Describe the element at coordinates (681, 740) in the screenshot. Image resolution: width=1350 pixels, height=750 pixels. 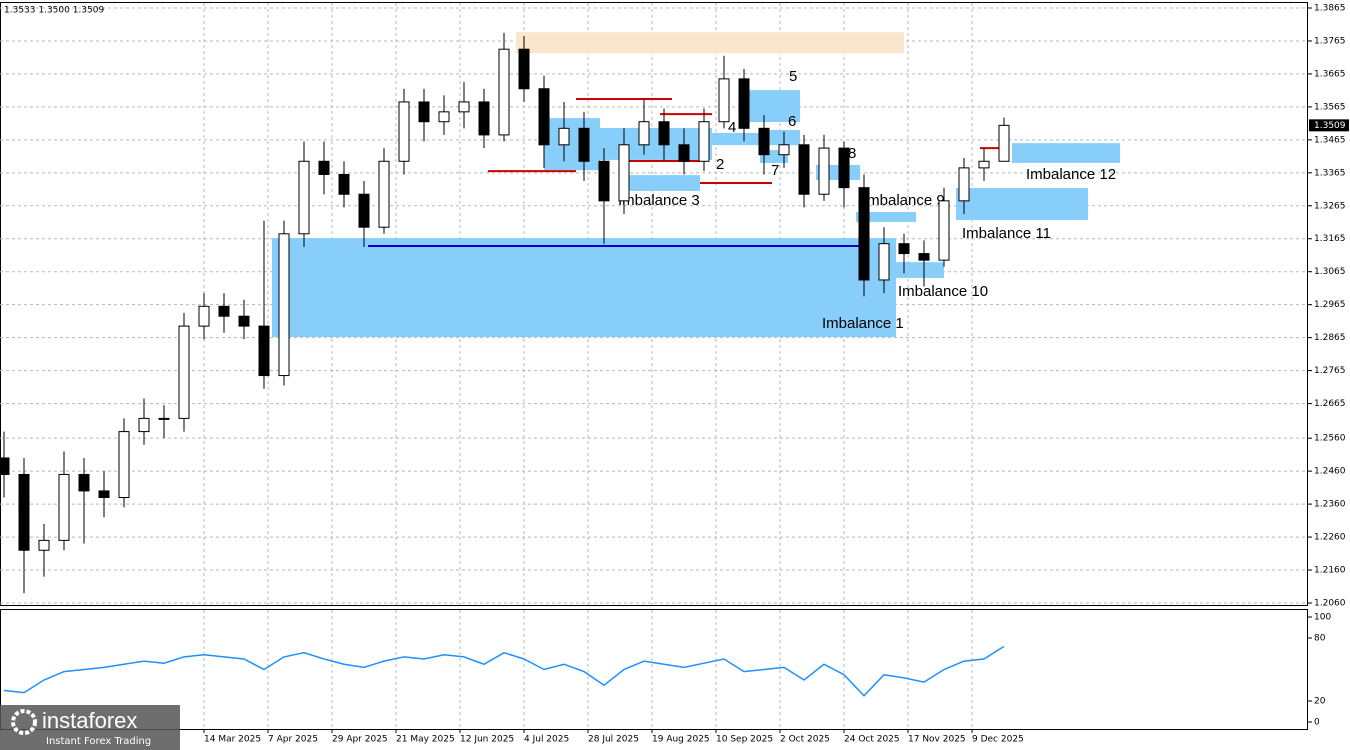
I see `x-tick-label: 19 Aug 2025` at that location.